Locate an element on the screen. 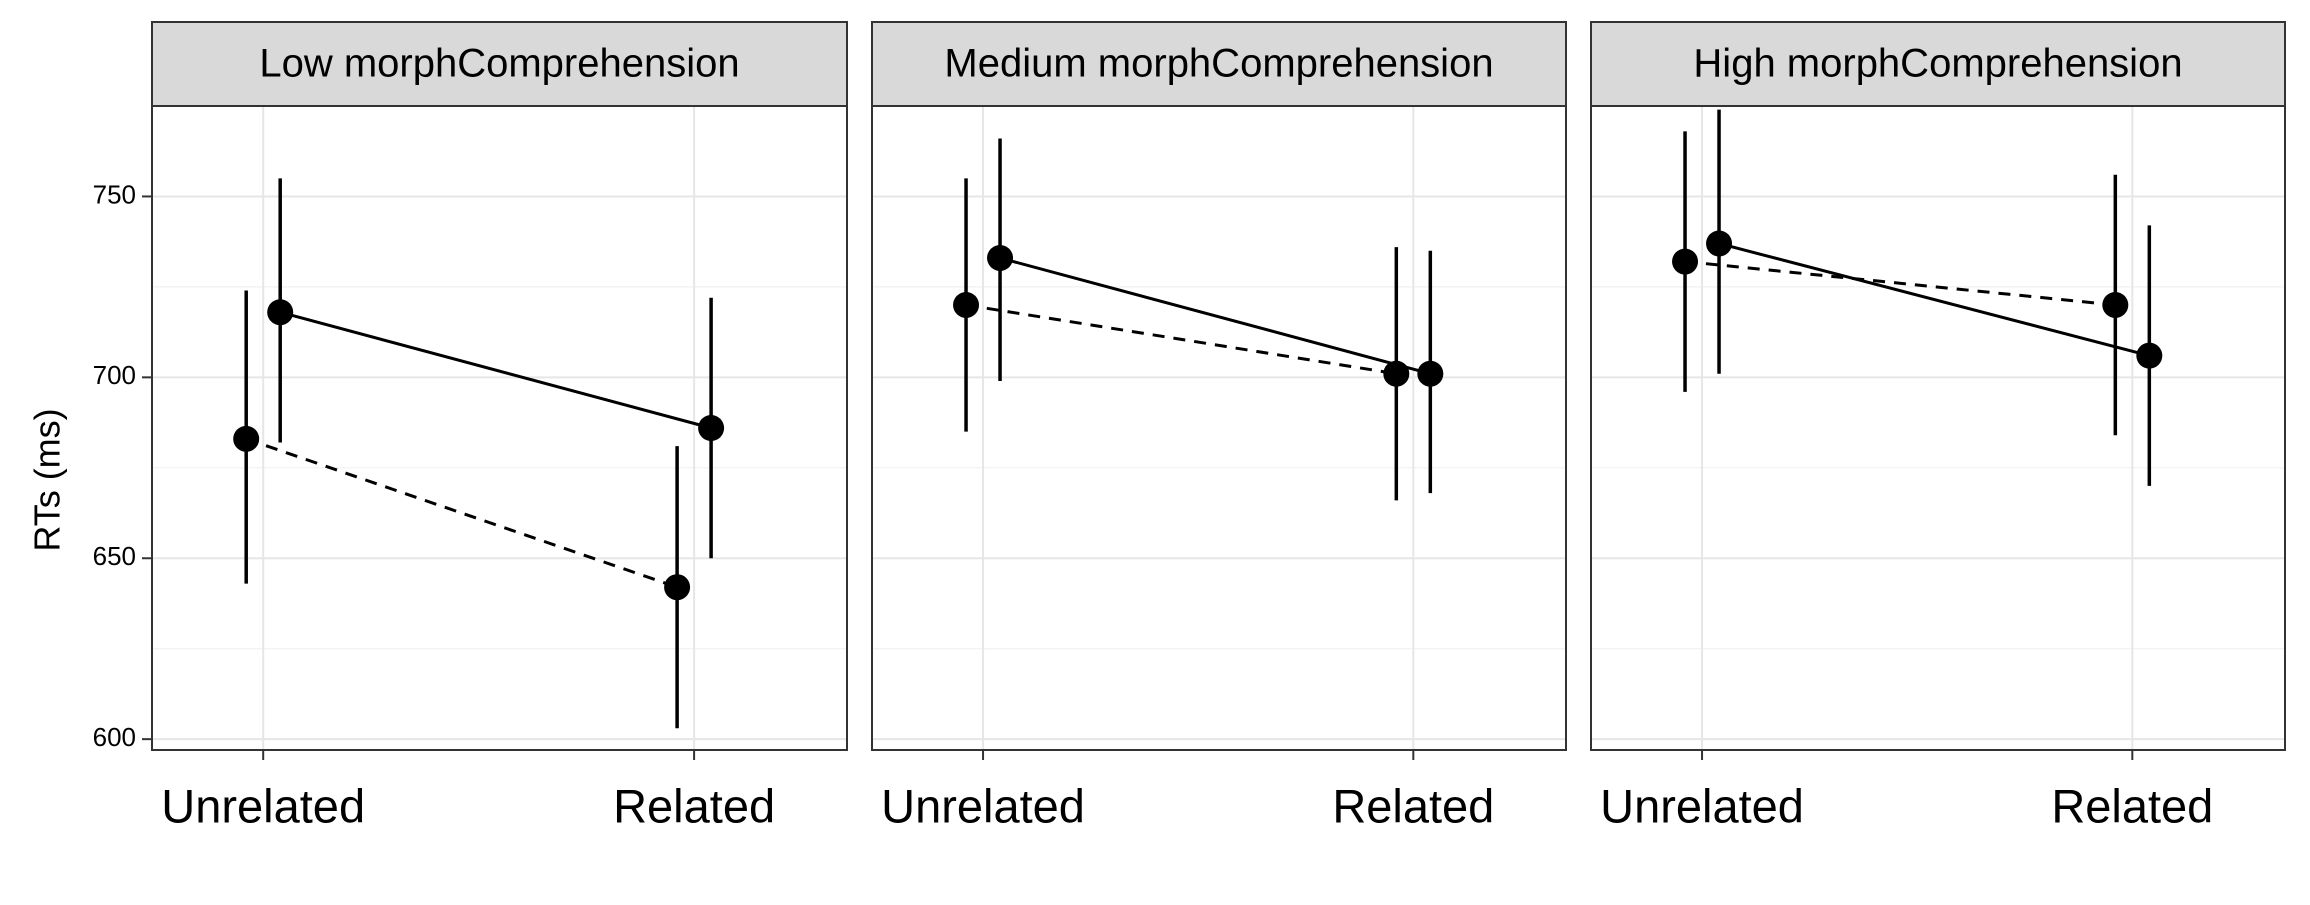  y-tick-label: 750 is located at coordinates (114, 194).